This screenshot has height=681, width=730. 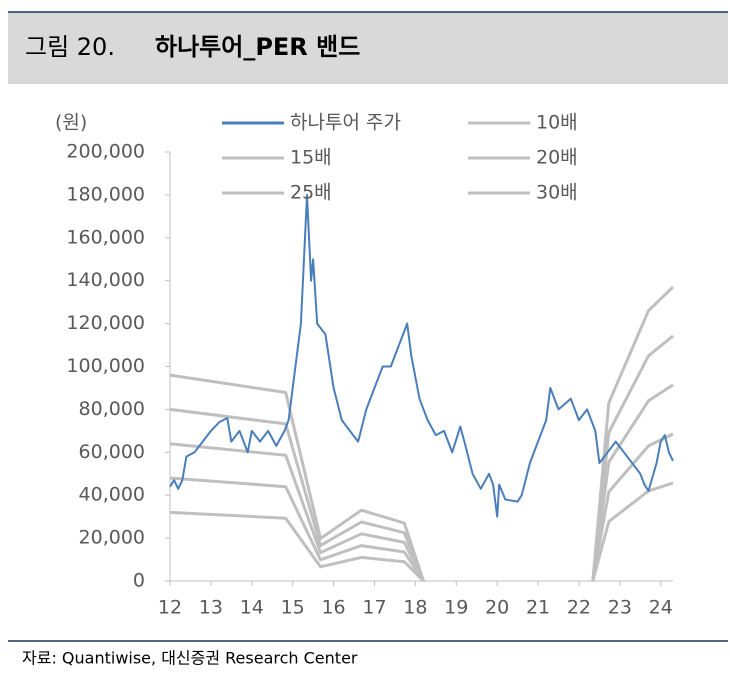 I want to click on legend-label: 15배, so click(x=311, y=158).